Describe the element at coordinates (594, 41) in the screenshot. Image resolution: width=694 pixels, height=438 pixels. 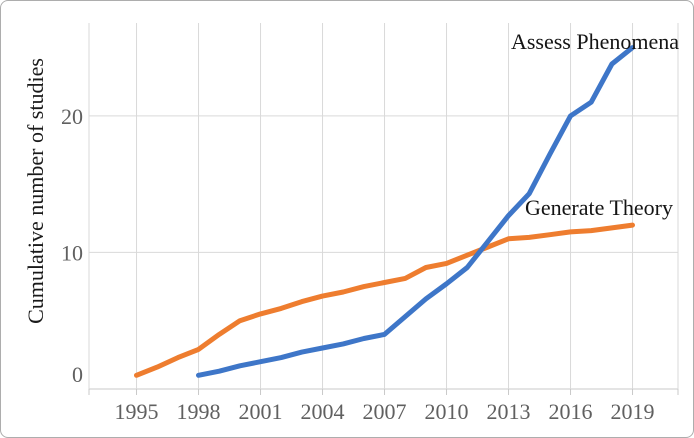
I see `series-label-assess-phenomena: Assess Phenomena` at that location.